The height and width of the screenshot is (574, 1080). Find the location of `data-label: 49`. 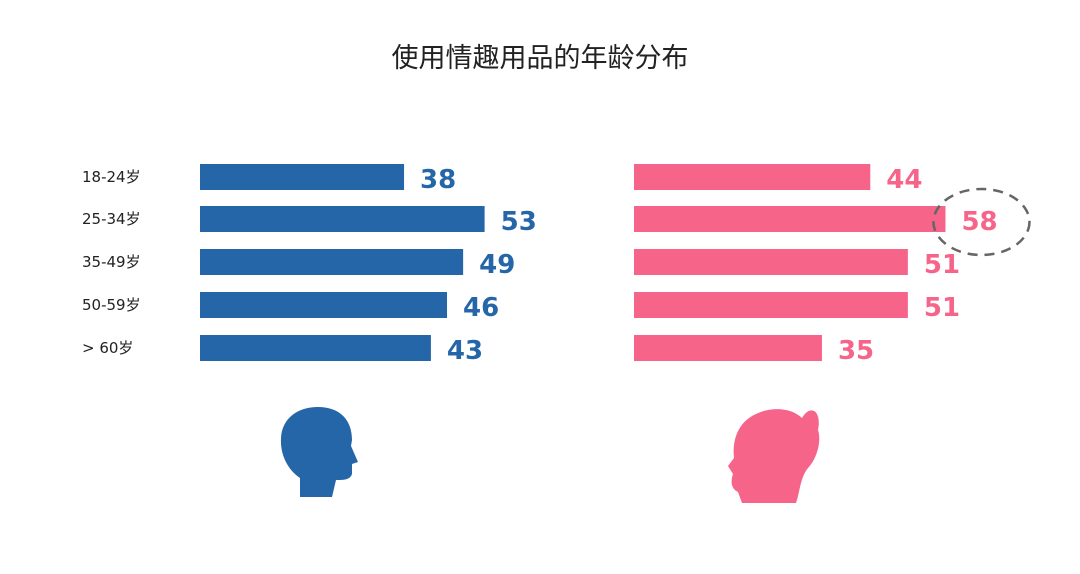

data-label: 49 is located at coordinates (497, 265).